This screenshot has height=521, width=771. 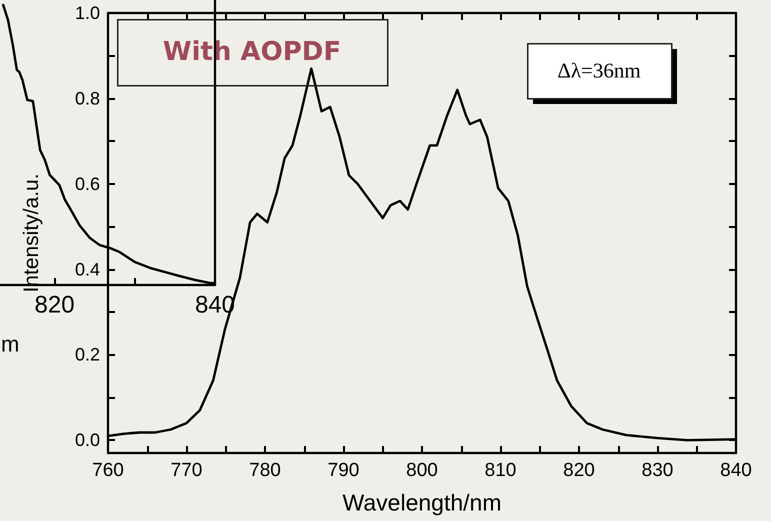 I want to click on y-tick-label: 0.8, so click(x=87, y=98).